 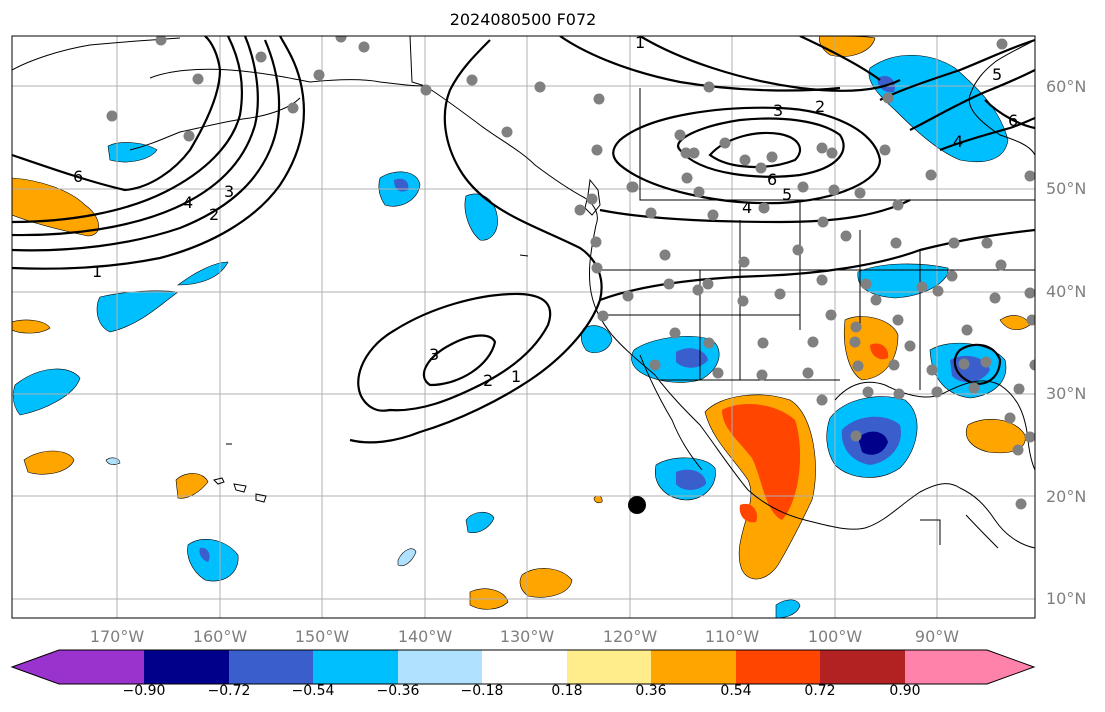 I want to click on lat-label: 10°N, so click(x=1066, y=598).